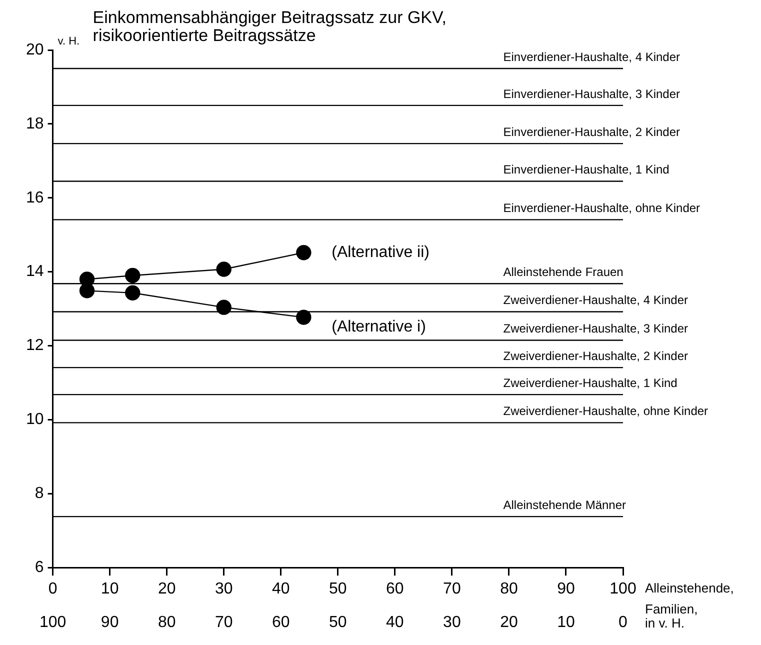  What do you see at coordinates (109, 589) in the screenshot?
I see `x-tick-label: 10` at bounding box center [109, 589].